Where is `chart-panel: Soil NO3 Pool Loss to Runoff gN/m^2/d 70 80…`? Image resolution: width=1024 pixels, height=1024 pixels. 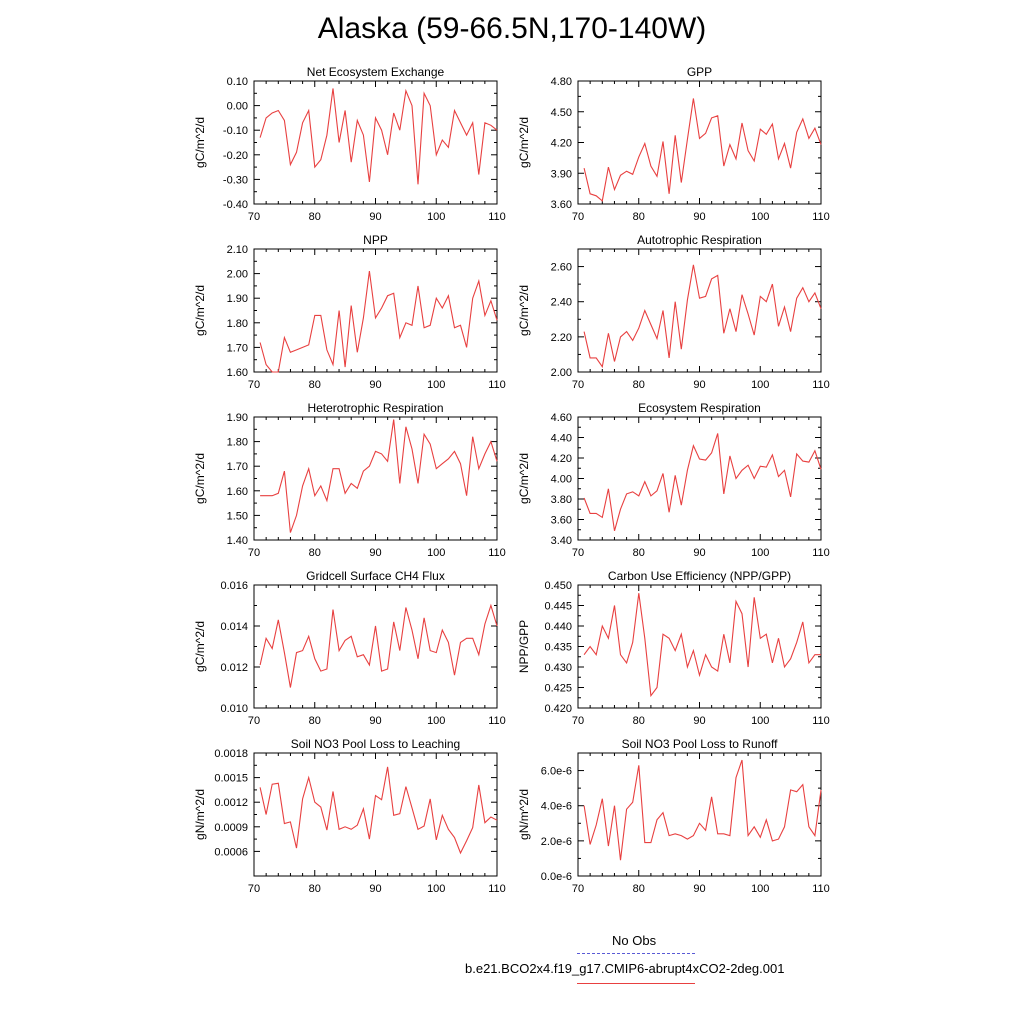 chart-panel: Soil NO3 Pool Loss to Runoff gN/m^2/d 70 80… is located at coordinates (673, 816).